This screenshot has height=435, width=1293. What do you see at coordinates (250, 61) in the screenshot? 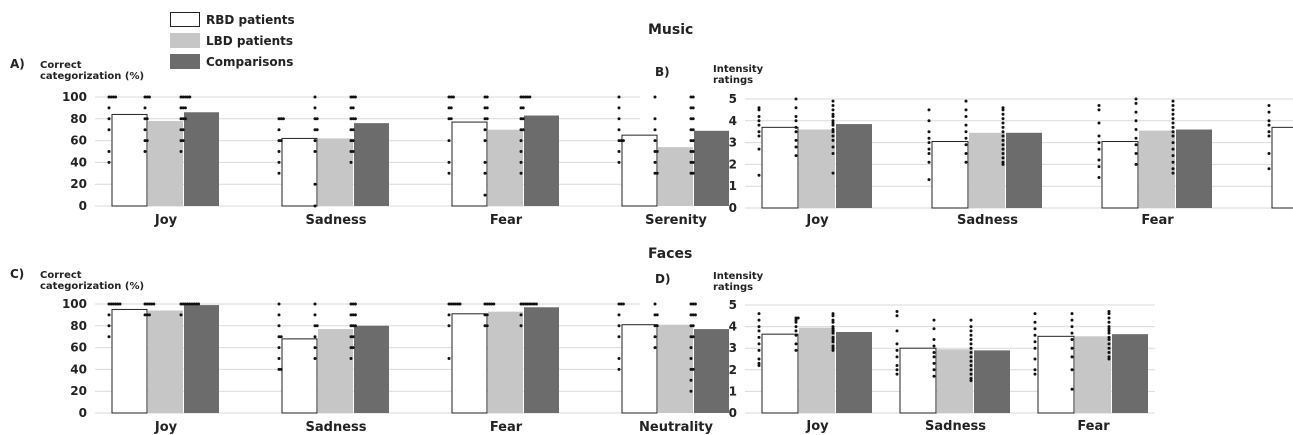
I see `legend-label-comparisons: Comparisons` at bounding box center [250, 61].